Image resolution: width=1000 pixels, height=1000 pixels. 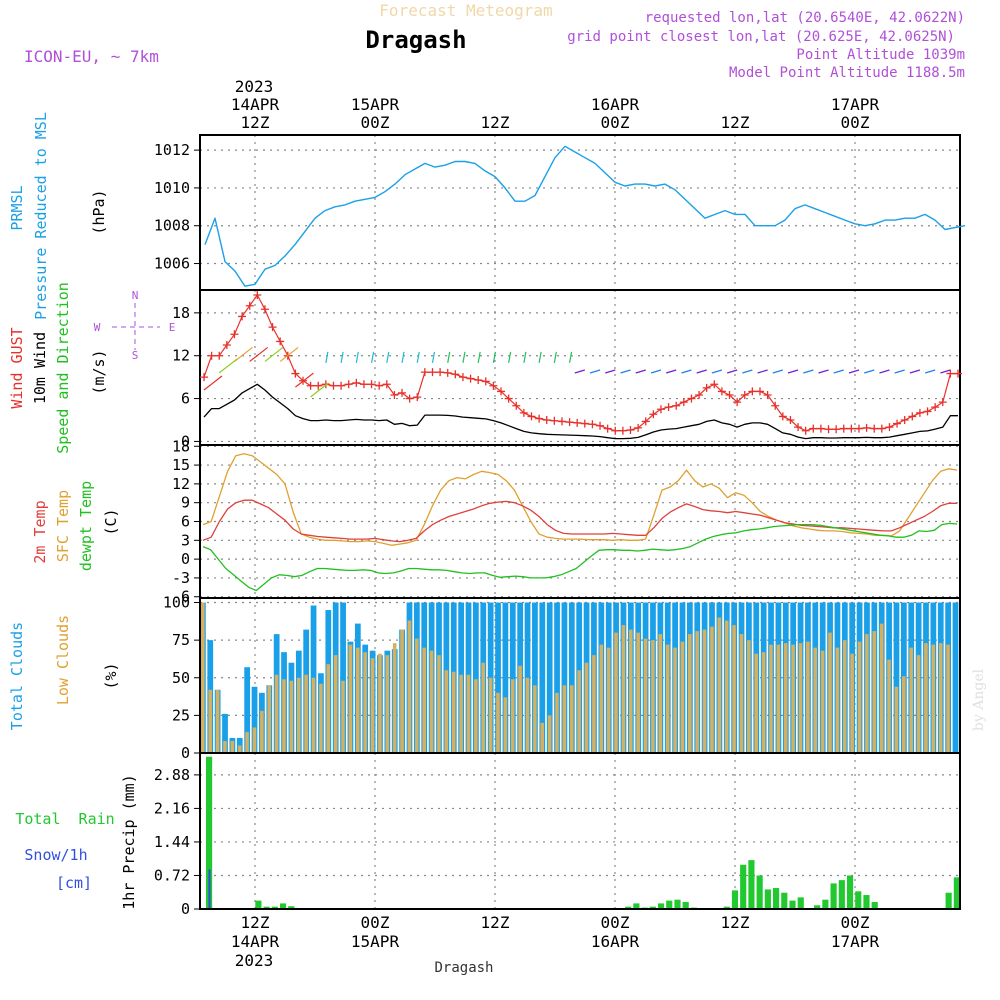 I want to click on panel-frame, so click(x=580, y=831).